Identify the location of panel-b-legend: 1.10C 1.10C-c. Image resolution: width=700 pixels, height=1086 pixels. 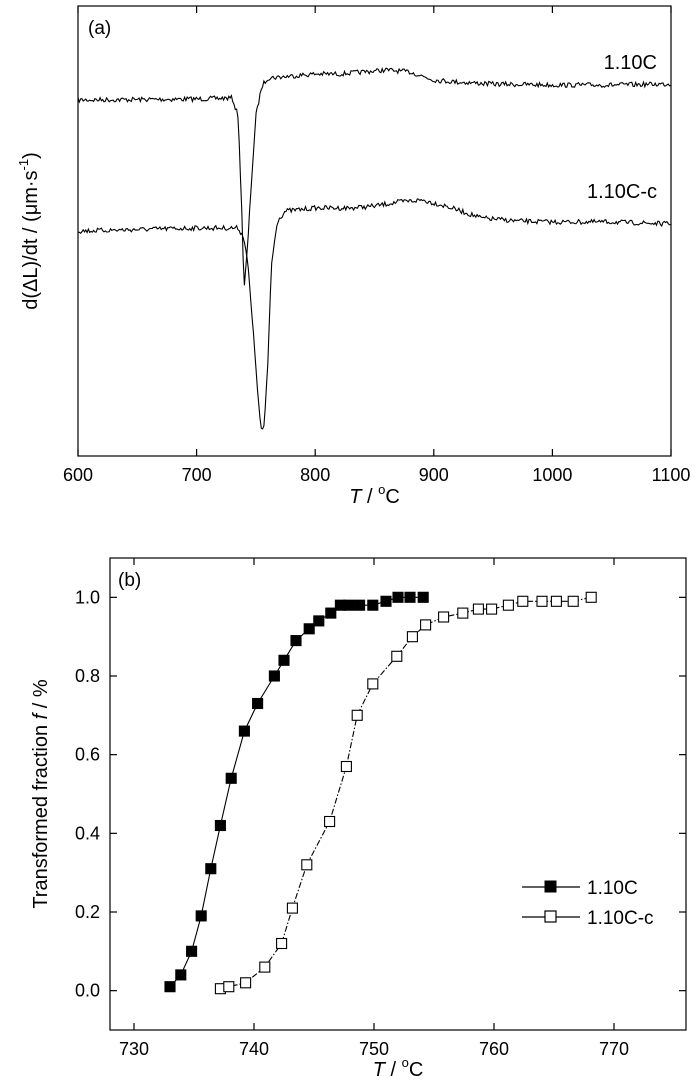
(588, 903).